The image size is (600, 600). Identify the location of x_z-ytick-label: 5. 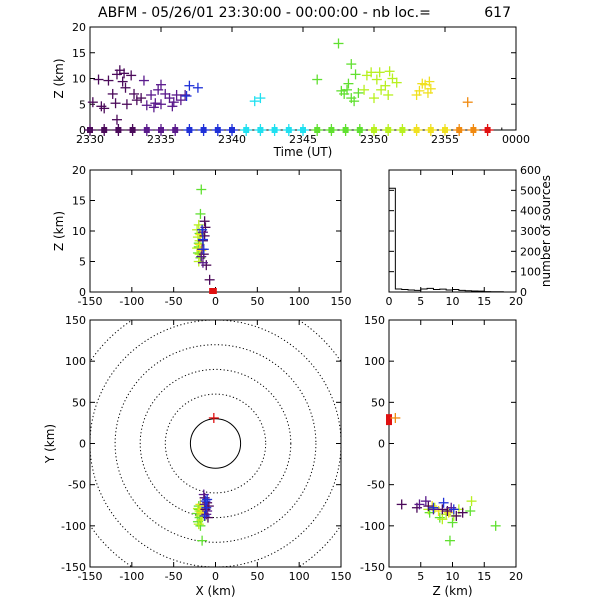
(82, 262).